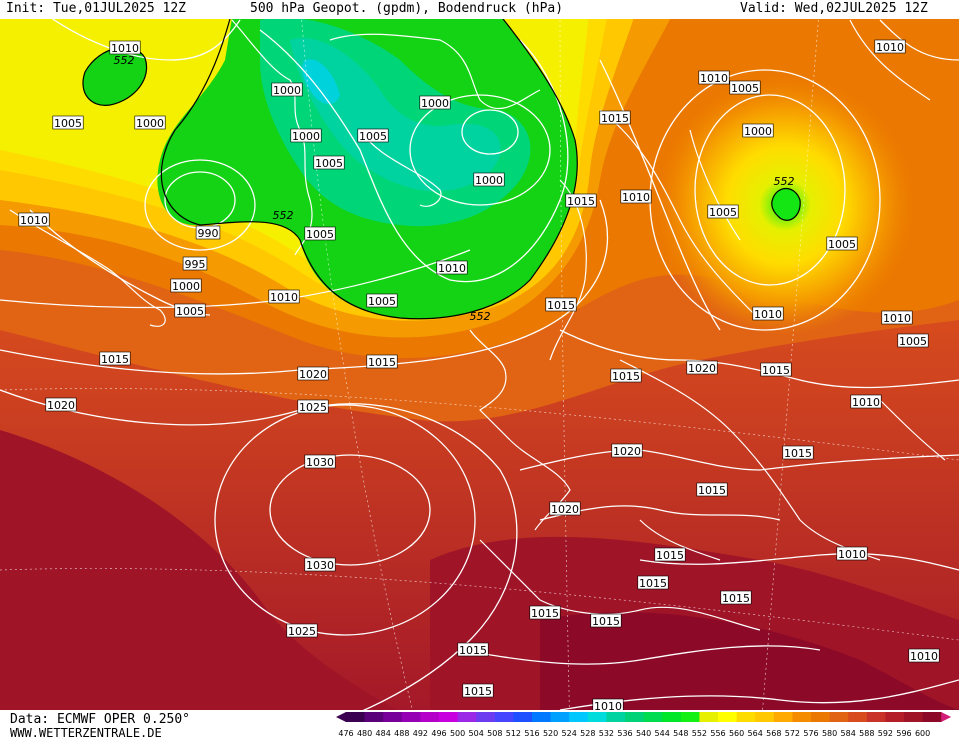 The height and width of the screenshot is (741, 959). Describe the element at coordinates (480, 316) in the screenshot. I see `geopot-label: 552` at that location.